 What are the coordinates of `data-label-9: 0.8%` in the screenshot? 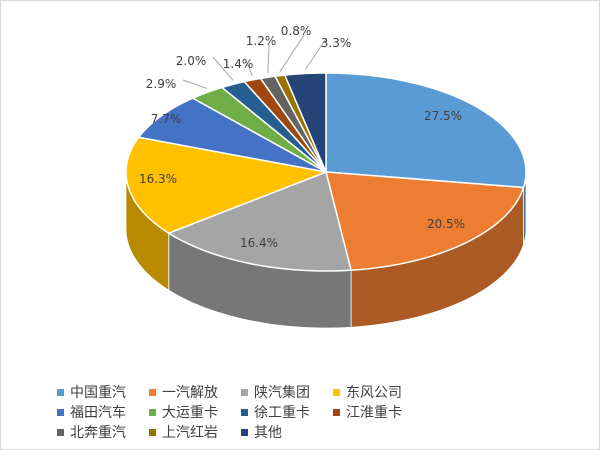 It's located at (296, 31).